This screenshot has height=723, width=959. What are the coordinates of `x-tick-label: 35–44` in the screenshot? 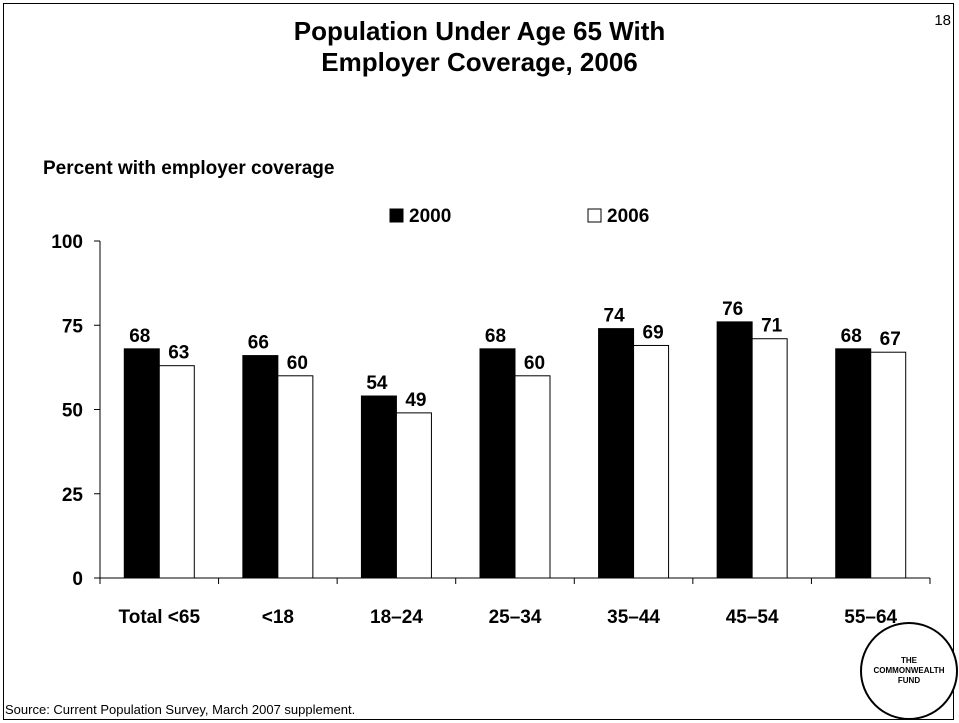 It's located at (633, 617).